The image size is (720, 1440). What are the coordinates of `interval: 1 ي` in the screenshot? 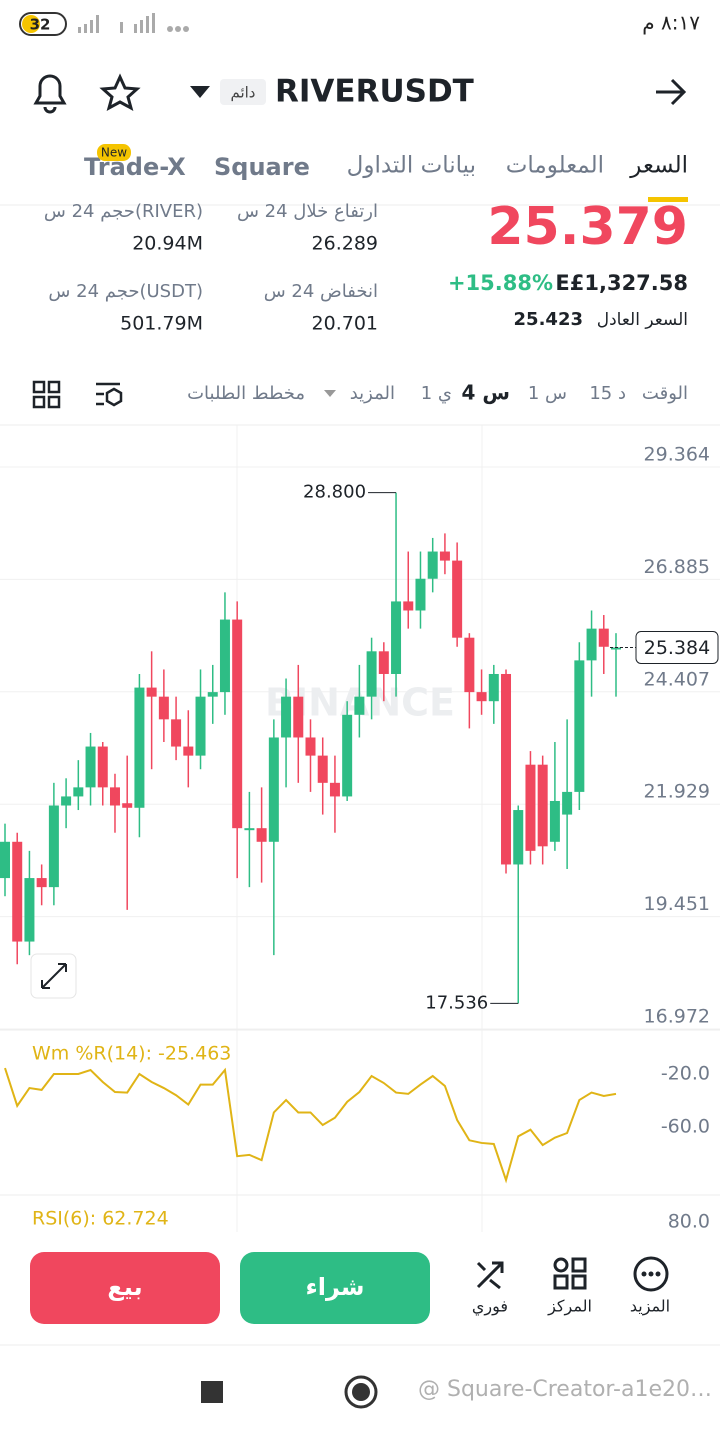 It's located at (436, 393).